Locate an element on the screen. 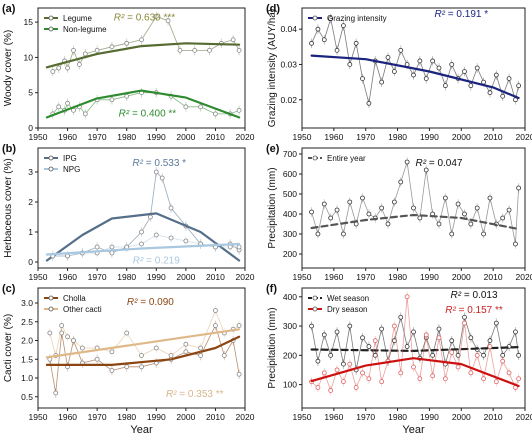 Image resolution: width=532 pixels, height=435 pixels. x-tick-label: 1990 is located at coordinates (156, 137).